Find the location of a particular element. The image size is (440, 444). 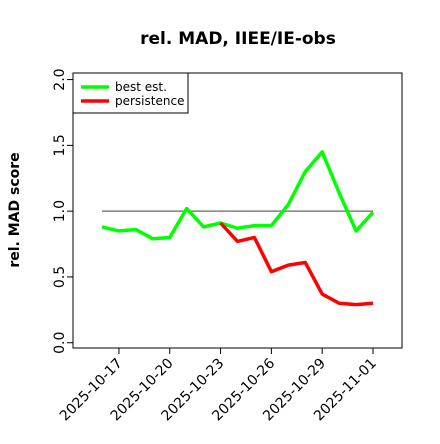

y-axis-label: rel. MAD score is located at coordinates (15, 209).